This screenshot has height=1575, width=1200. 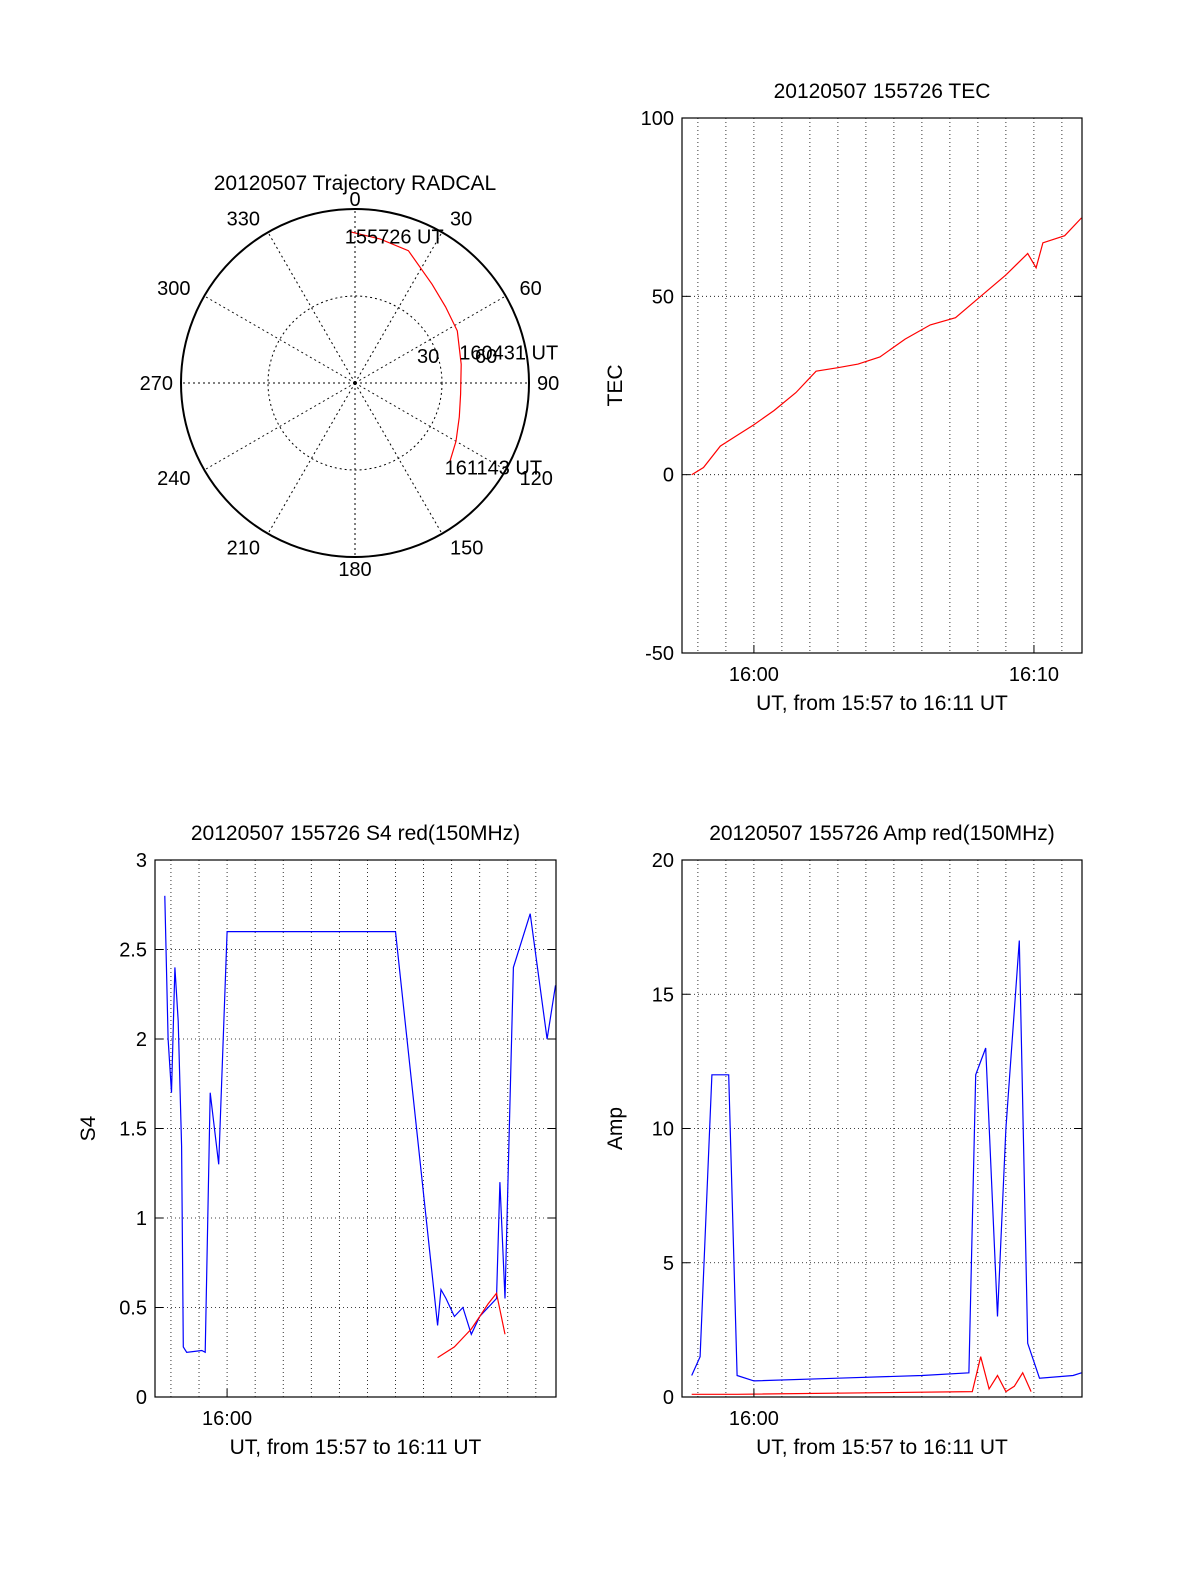 What do you see at coordinates (461, 219) in the screenshot?
I see `polar-azimuth-tick-label: 30` at bounding box center [461, 219].